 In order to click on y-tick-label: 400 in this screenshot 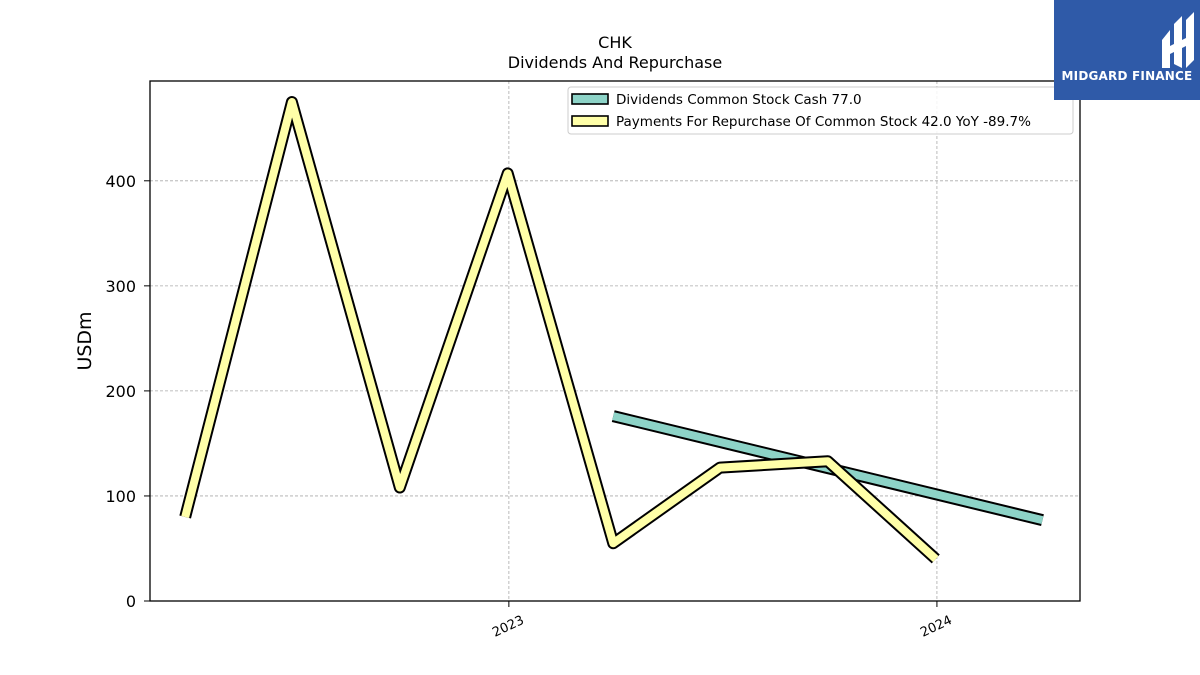, I will do `click(120, 181)`.